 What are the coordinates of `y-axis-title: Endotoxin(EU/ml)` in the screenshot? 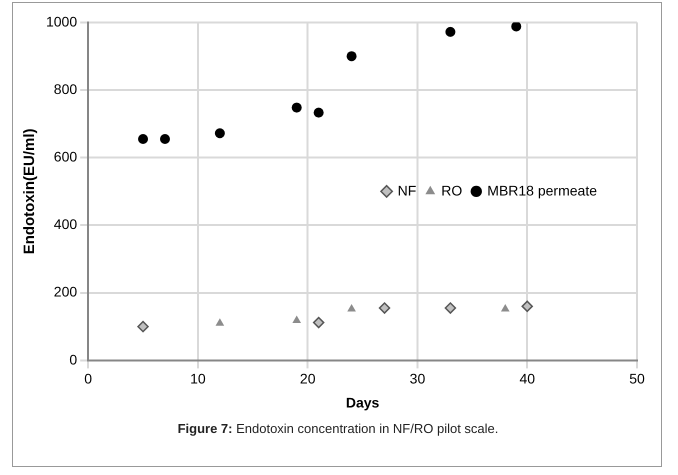 It's located at (29, 191).